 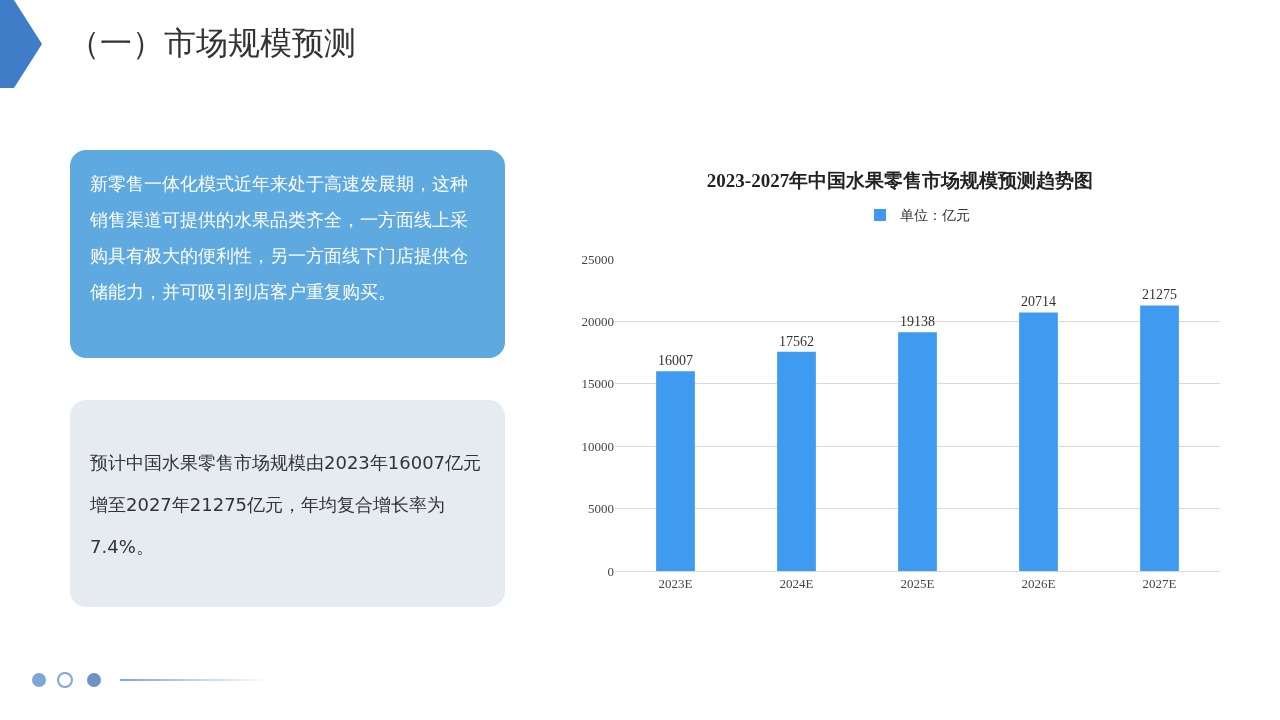 I want to click on data-label: 19138, so click(x=917, y=322).